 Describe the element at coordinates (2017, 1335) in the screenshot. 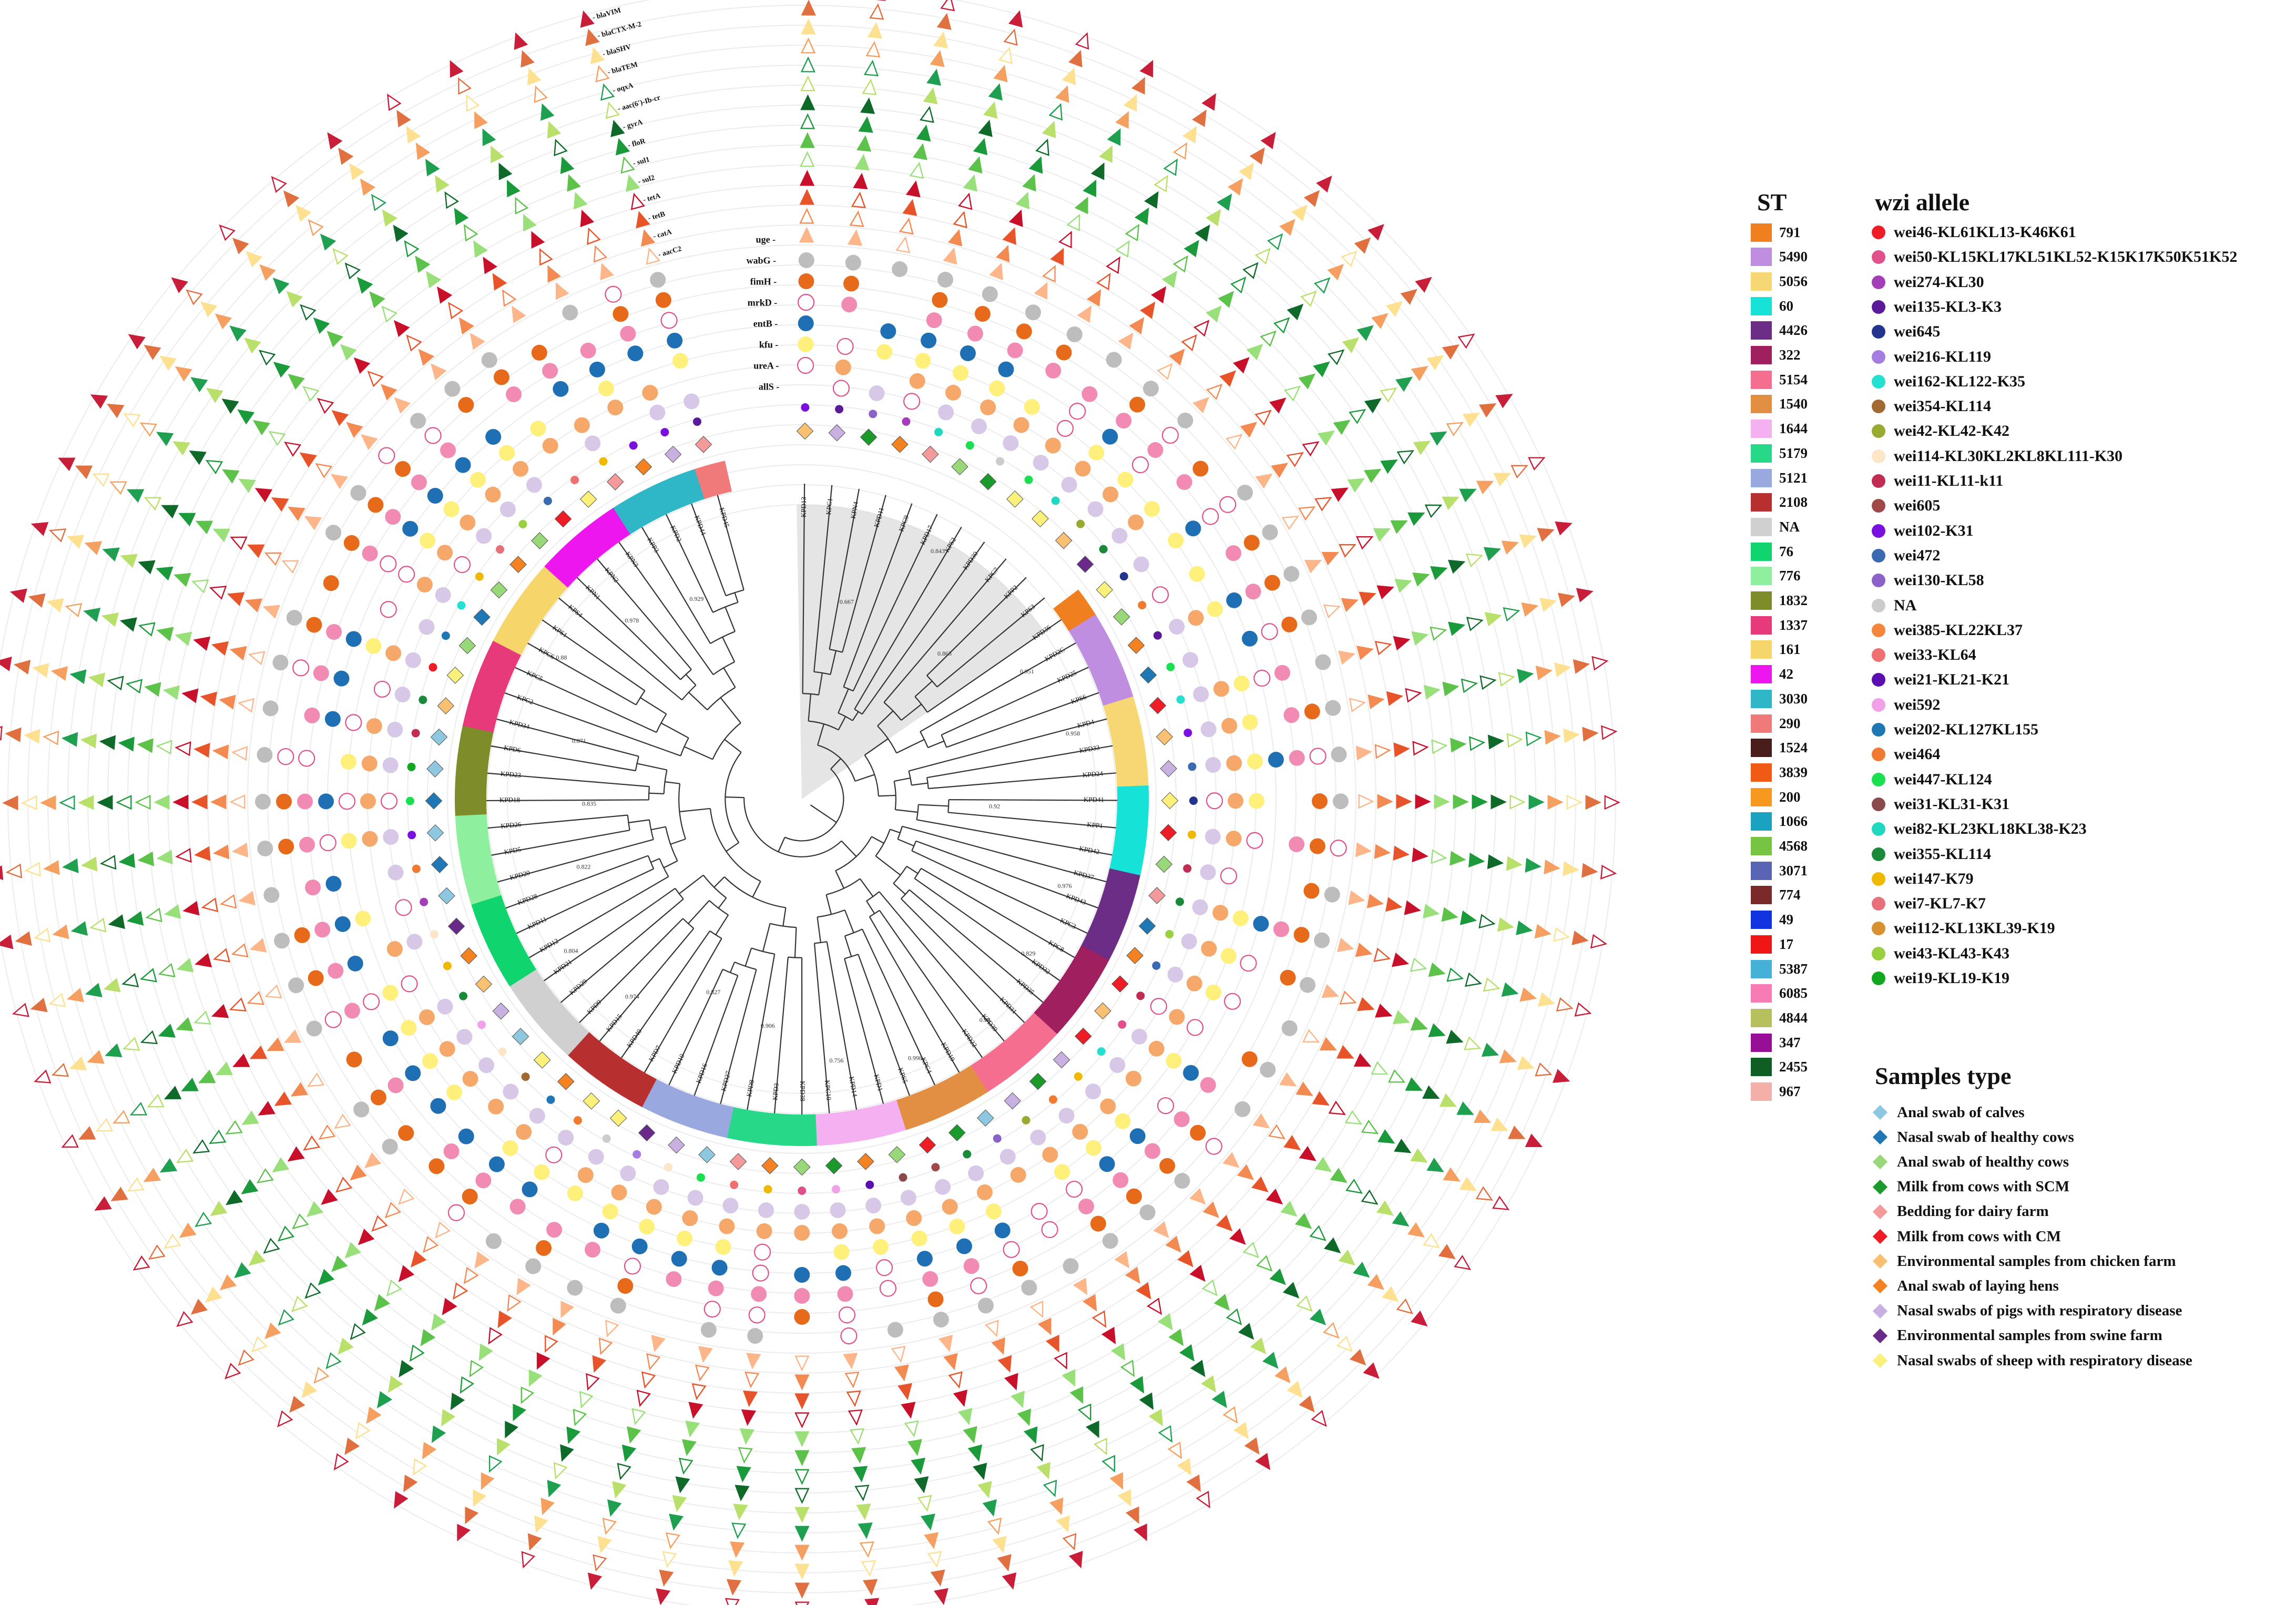

I see `sample-legend-item: Environmental samples from swine farm` at that location.